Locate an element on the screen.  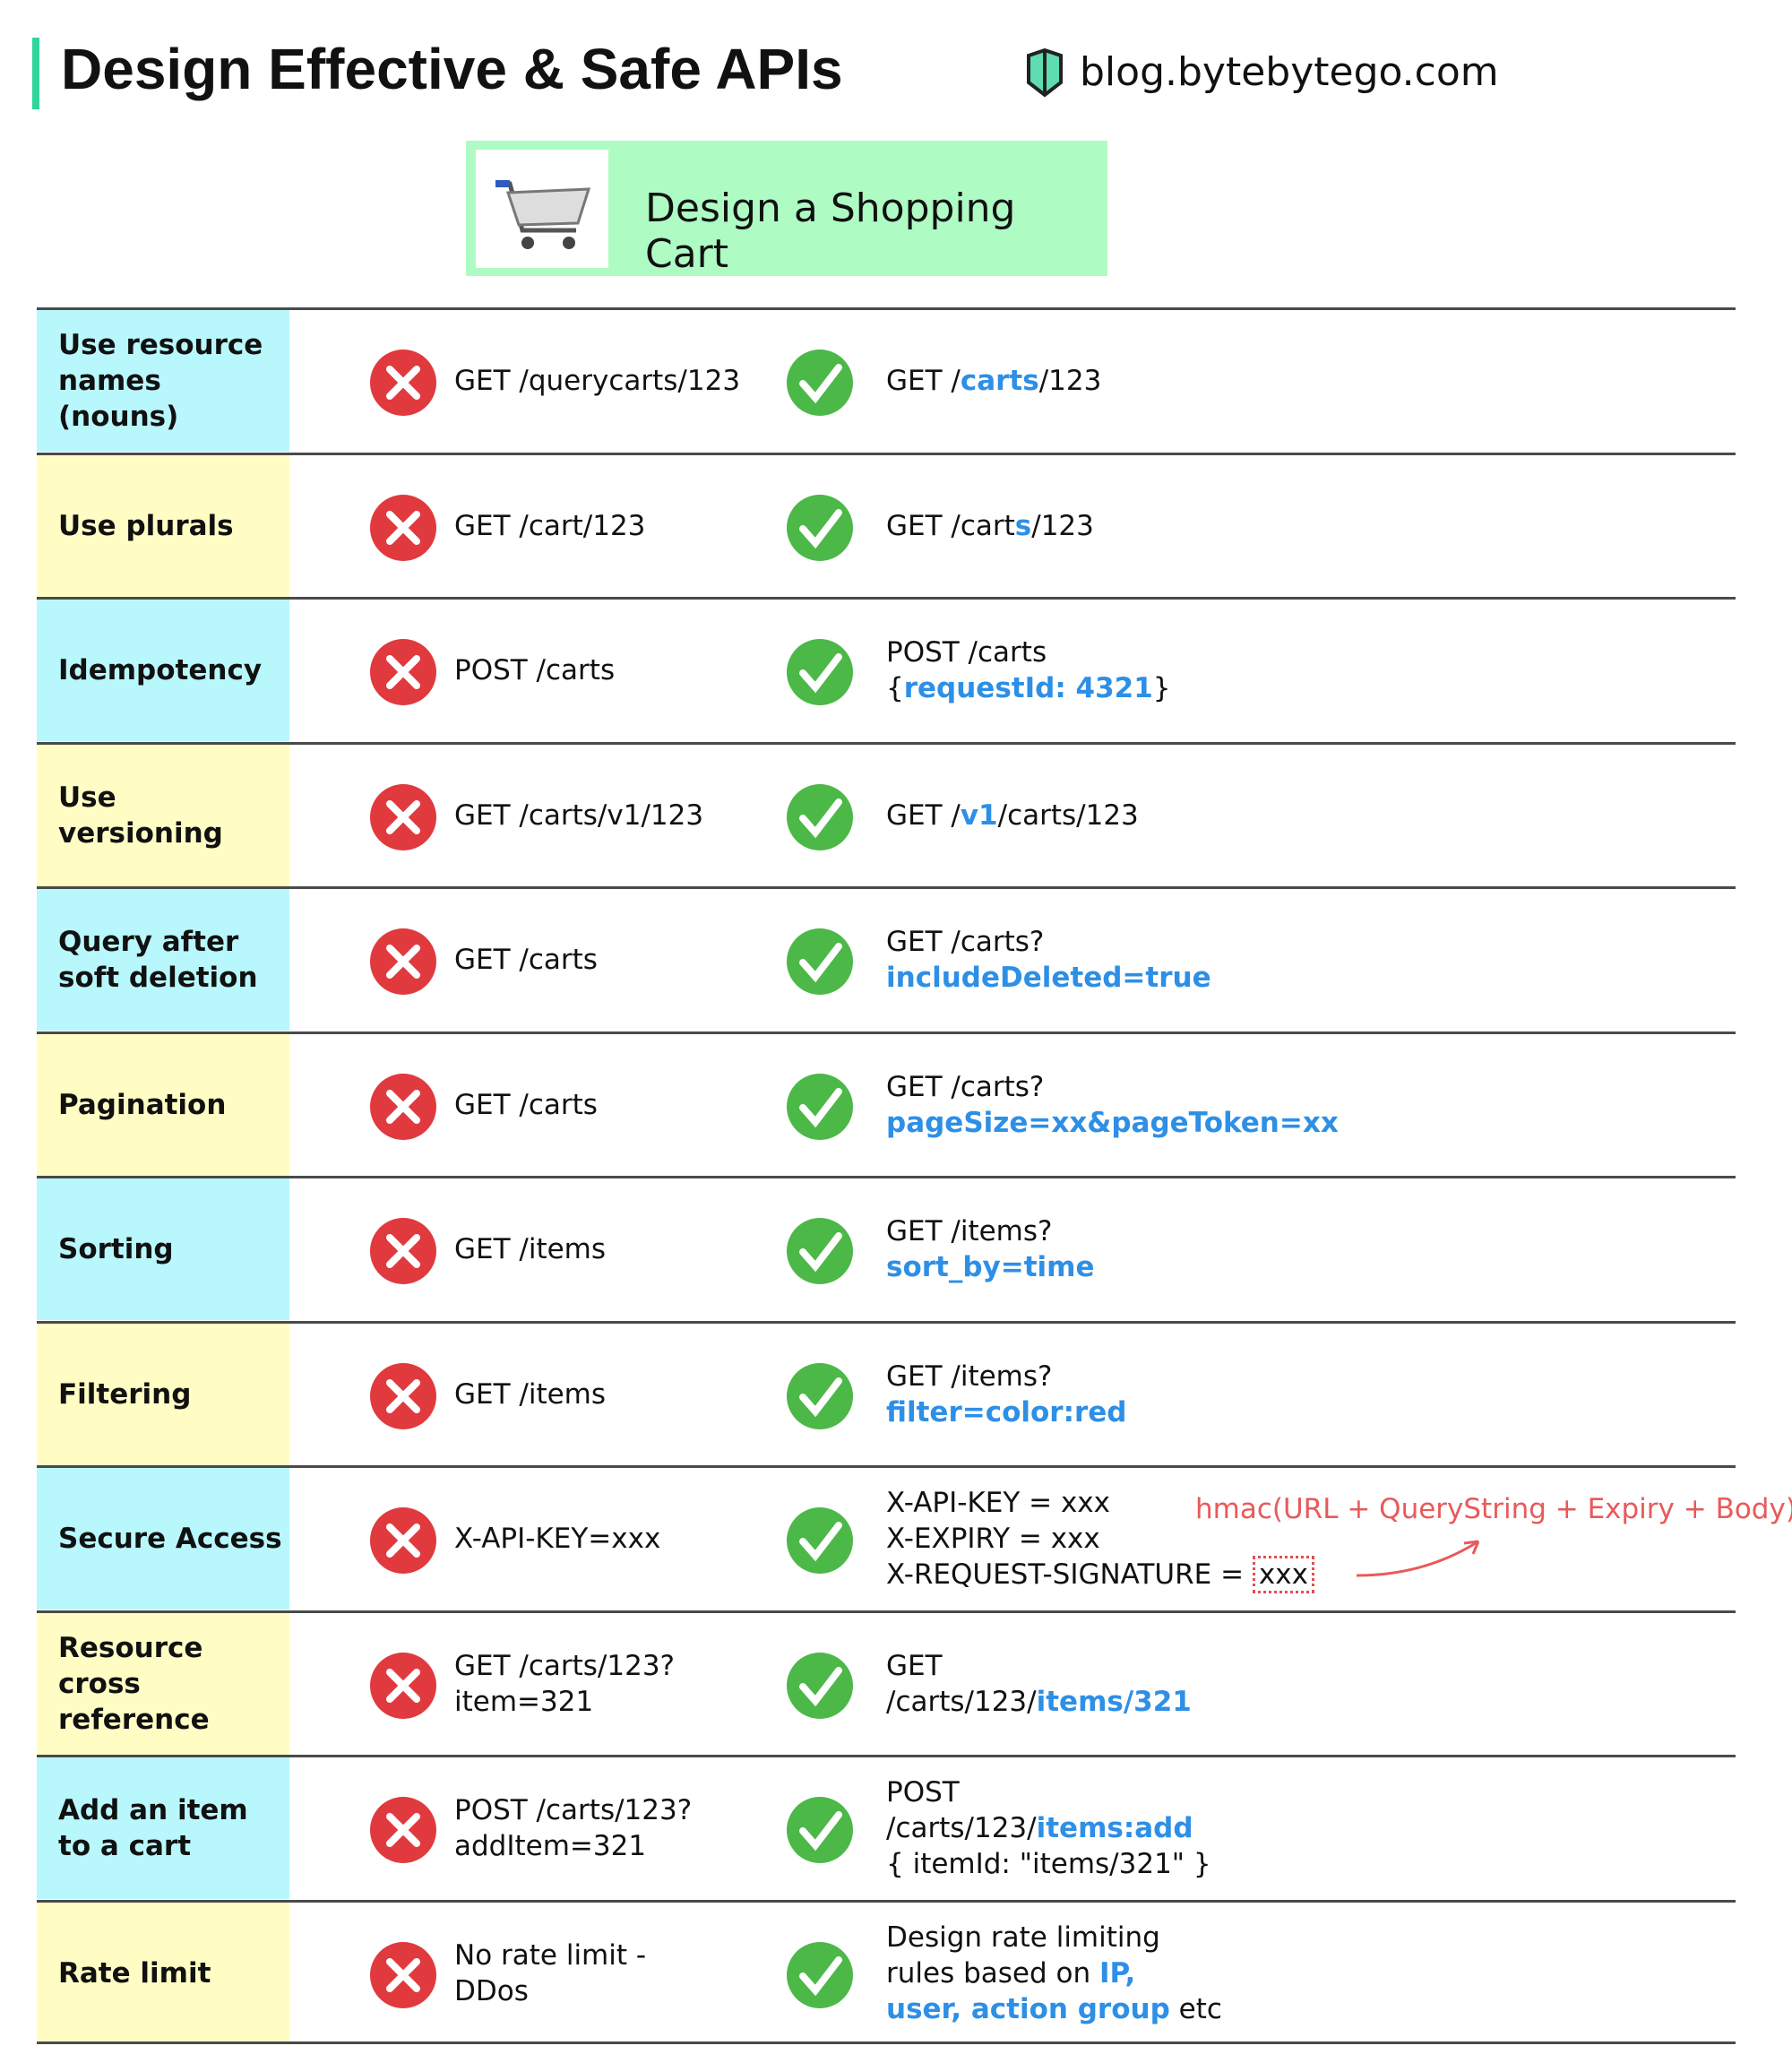
good-line: user, action group etc is located at coordinates (1054, 2009).